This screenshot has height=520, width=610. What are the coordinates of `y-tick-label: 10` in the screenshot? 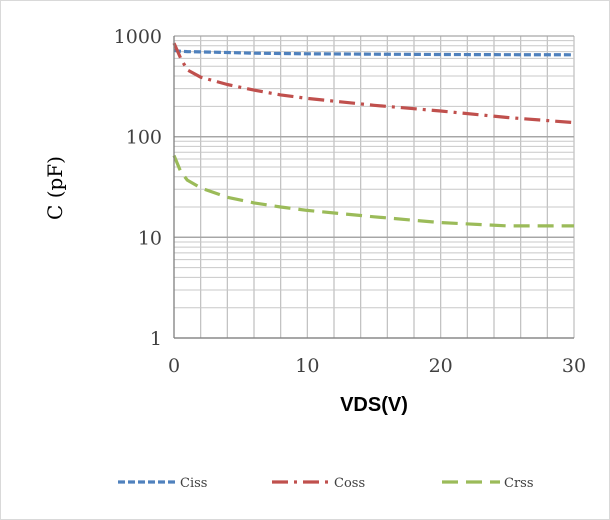 It's located at (150, 238).